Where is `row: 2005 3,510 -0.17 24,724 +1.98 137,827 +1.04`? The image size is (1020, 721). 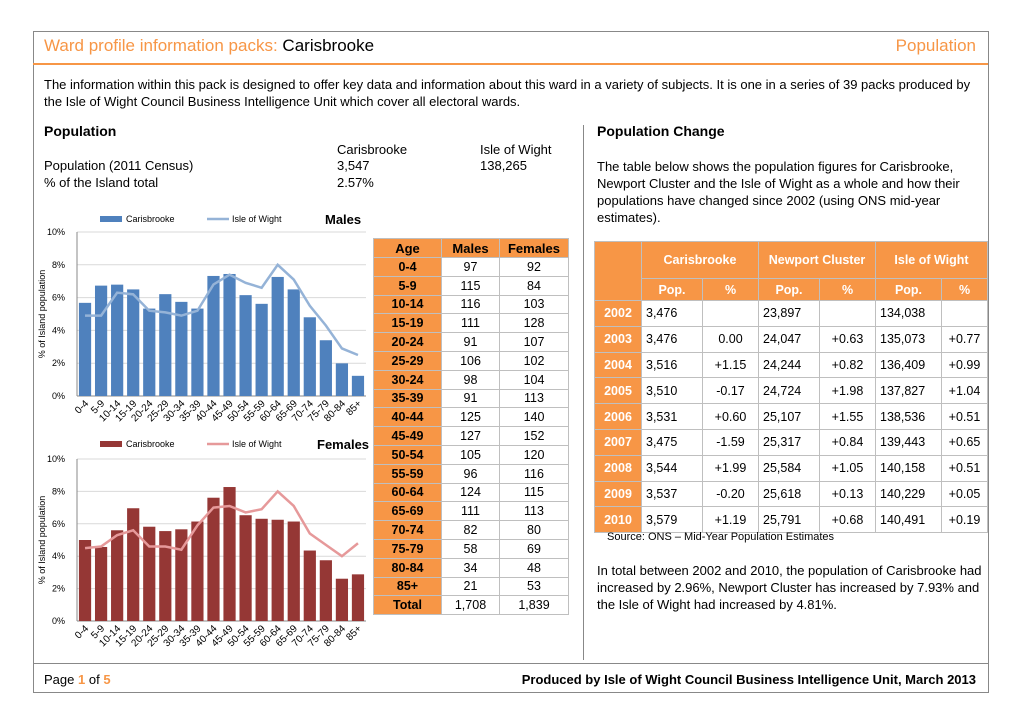
row: 2005 3,510 -0.17 24,724 +1.98 137,827 +1.04 is located at coordinates (791, 391).